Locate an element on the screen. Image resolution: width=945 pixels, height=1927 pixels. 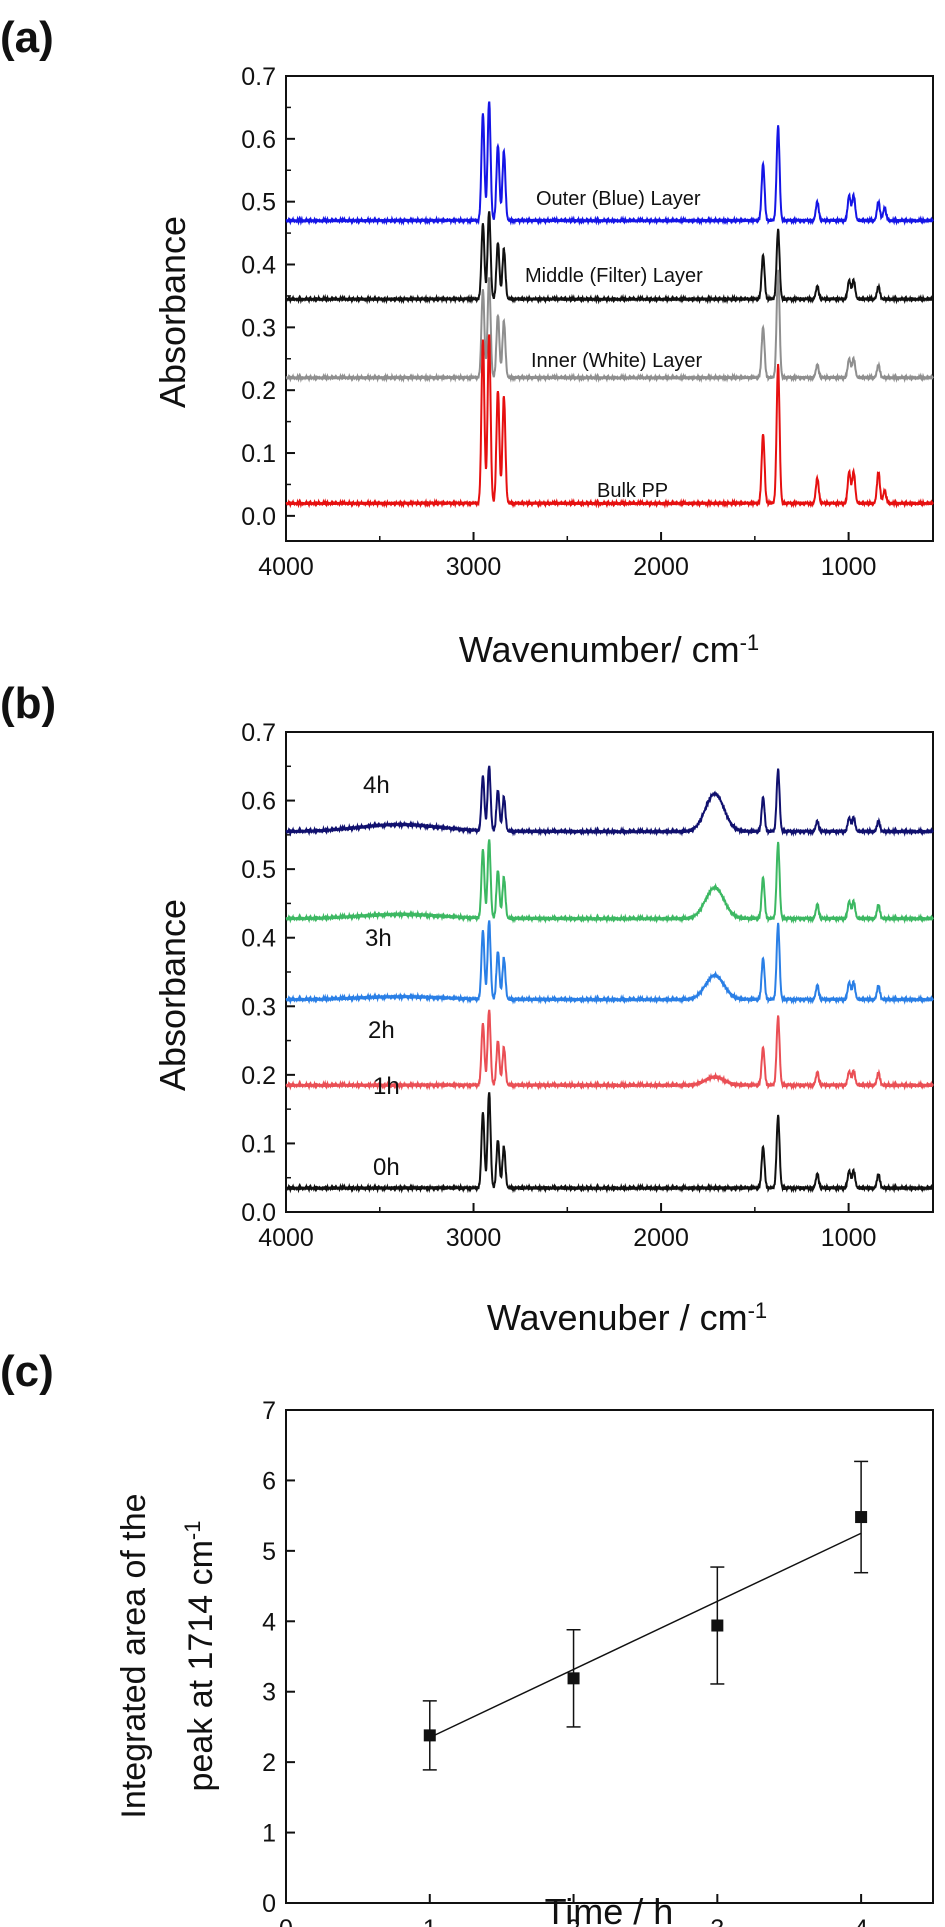
y-axis-title-a: Absorbance is located at coordinates (172, 312).